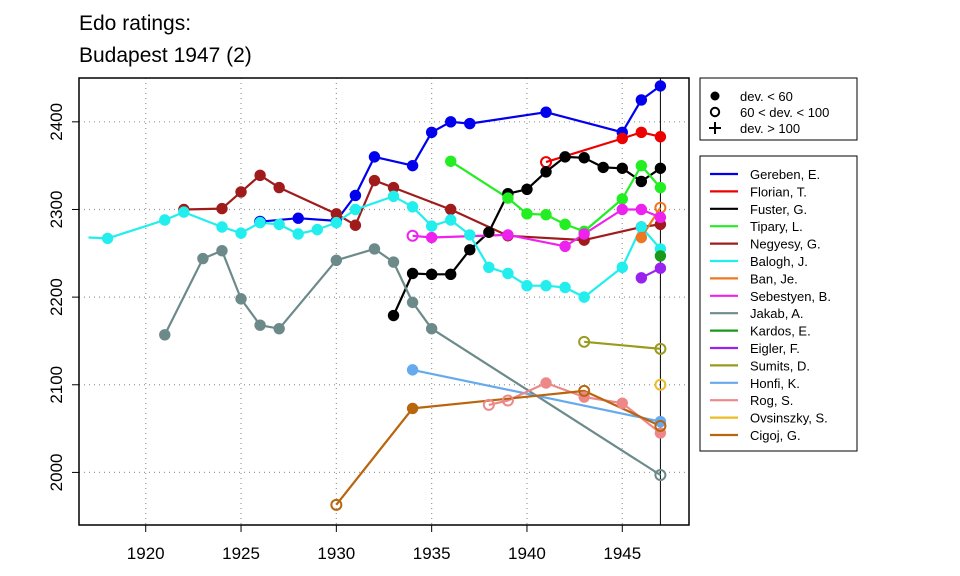 Image resolution: width=960 pixels, height=576 pixels. Describe the element at coordinates (460, 154) in the screenshot. I see `series-line-gereben-e` at that location.